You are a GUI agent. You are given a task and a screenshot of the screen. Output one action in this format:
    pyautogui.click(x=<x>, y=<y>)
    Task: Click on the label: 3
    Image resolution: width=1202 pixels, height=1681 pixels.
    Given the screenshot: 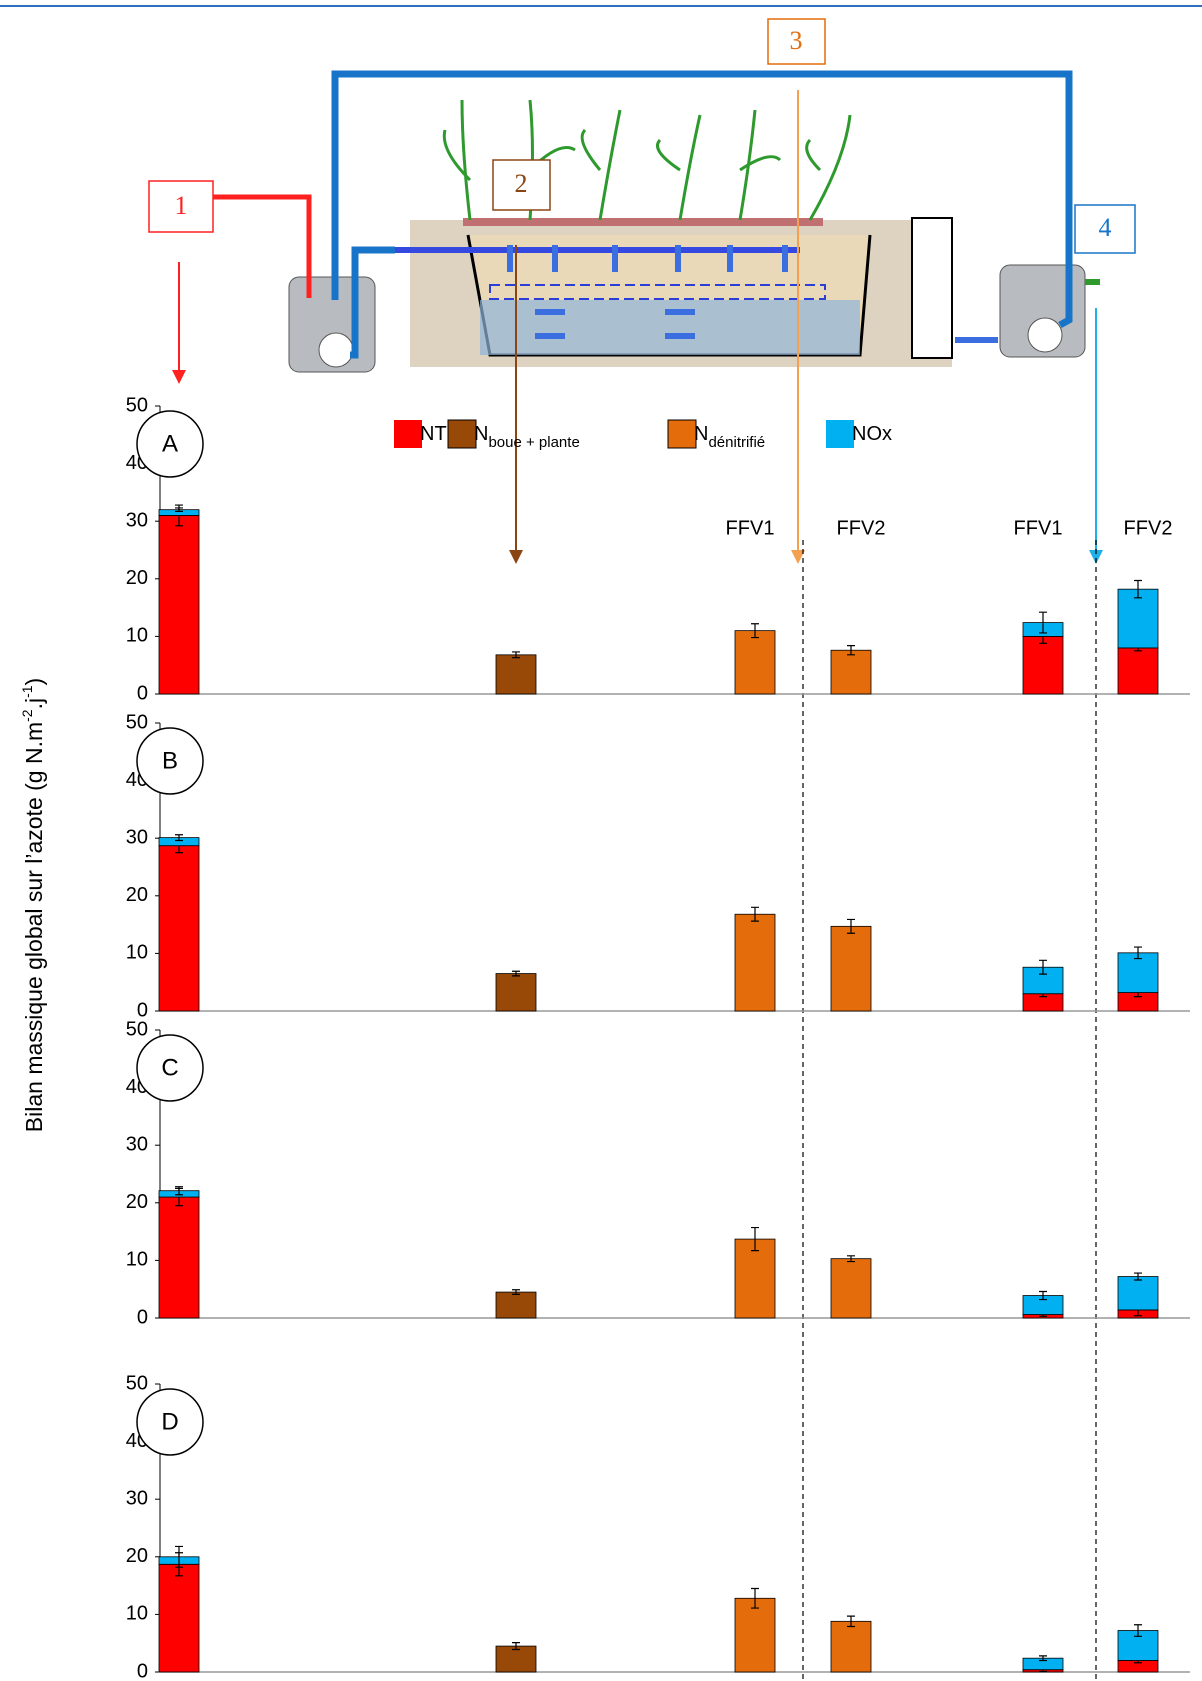 What is the action you would take?
    pyautogui.click(x=796, y=40)
    